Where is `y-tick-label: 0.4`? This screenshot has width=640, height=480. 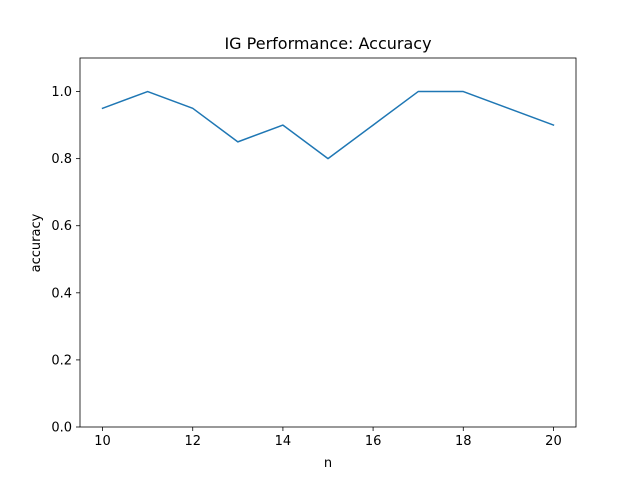
y-tick-label: 0.4 is located at coordinates (61, 293).